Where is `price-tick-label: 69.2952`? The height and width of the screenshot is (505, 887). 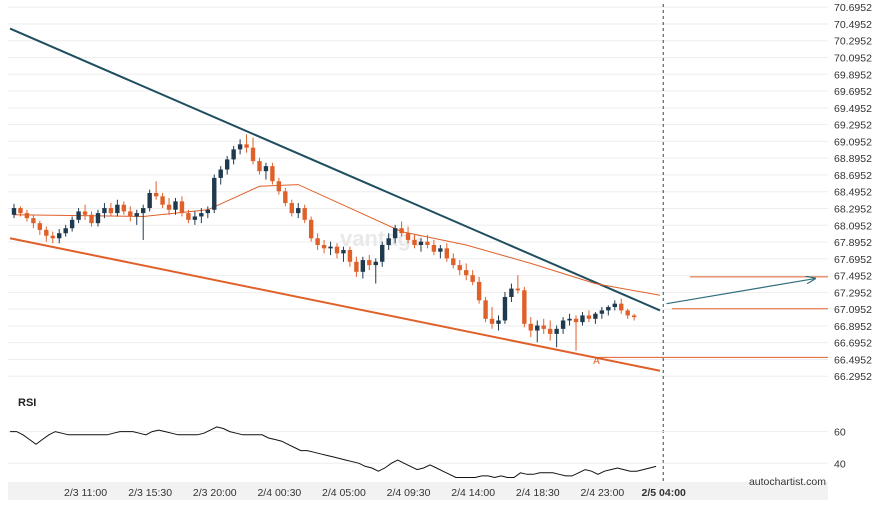
price-tick-label: 69.2952 is located at coordinates (853, 126).